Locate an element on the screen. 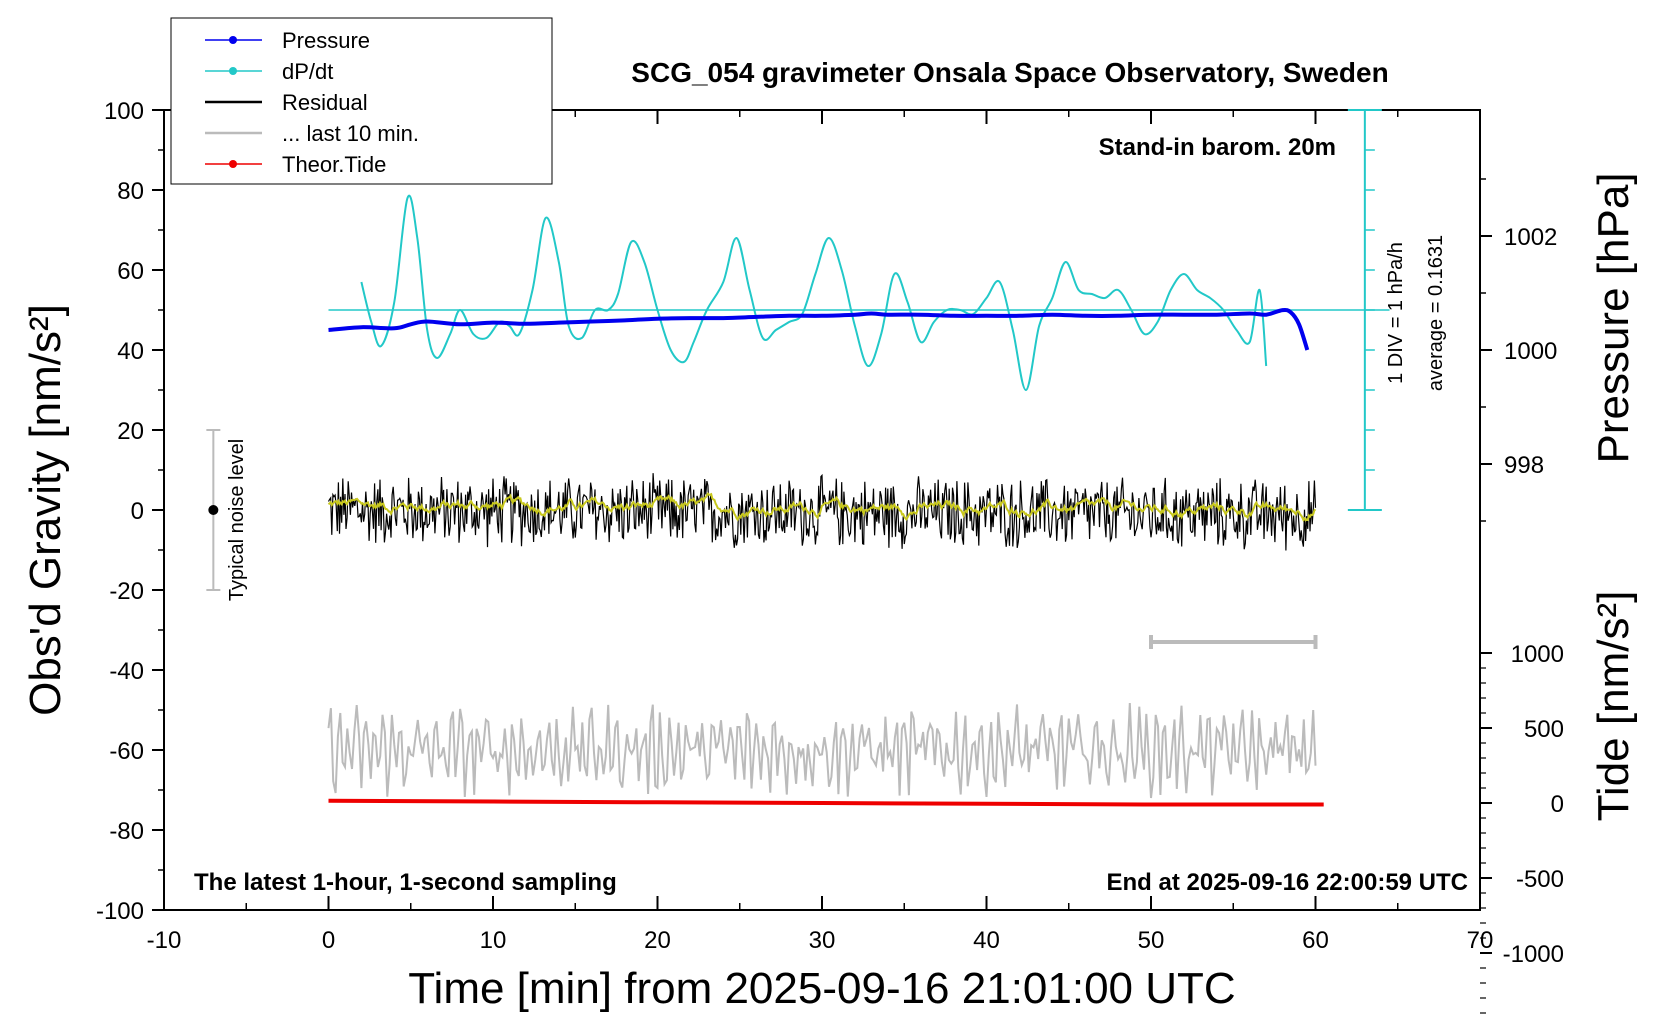  pressure-line is located at coordinates (819, 329).